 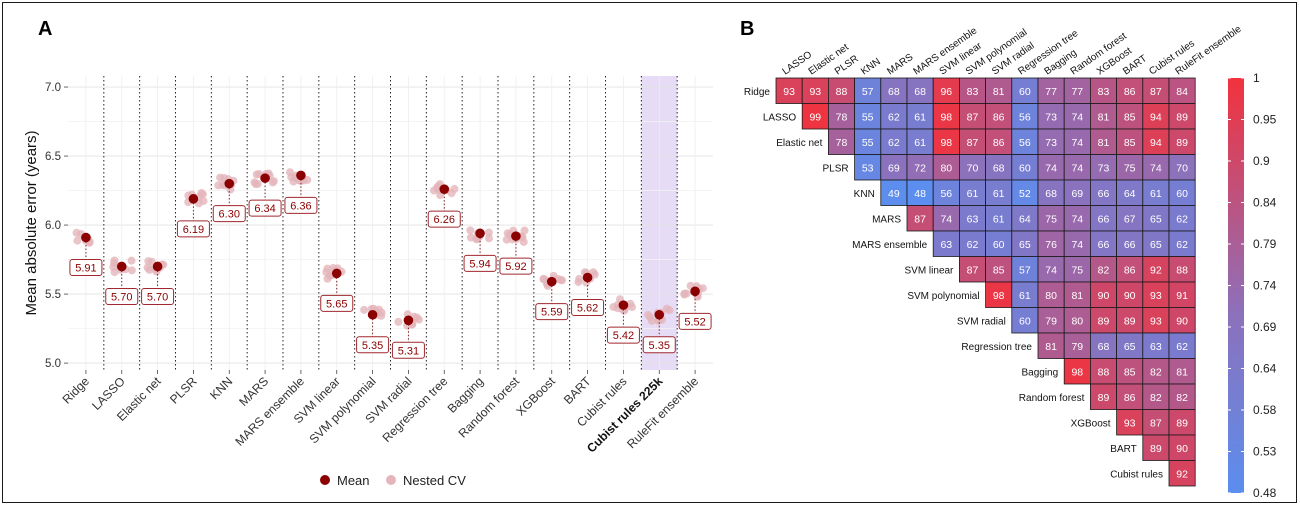 What do you see at coordinates (842, 143) in the screenshot?
I see `heatmap-cell-value: 78` at bounding box center [842, 143].